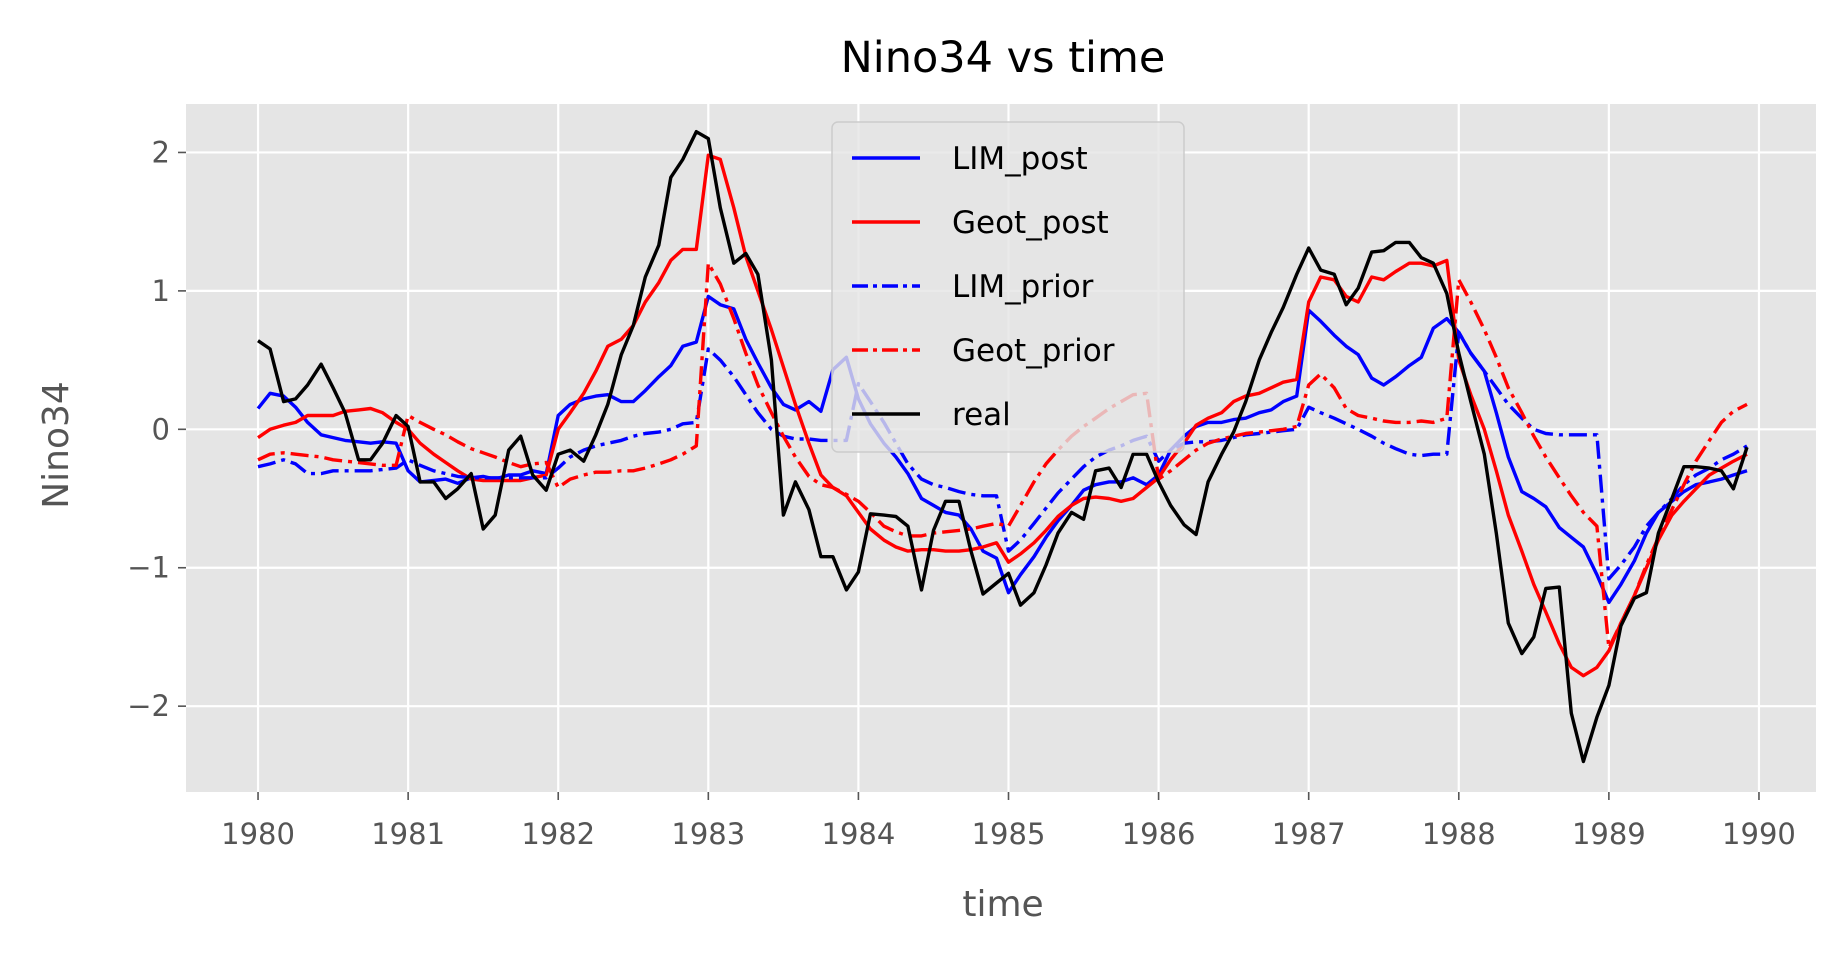  Describe the element at coordinates (148, 568) in the screenshot. I see `y-tick-label: −1` at that location.